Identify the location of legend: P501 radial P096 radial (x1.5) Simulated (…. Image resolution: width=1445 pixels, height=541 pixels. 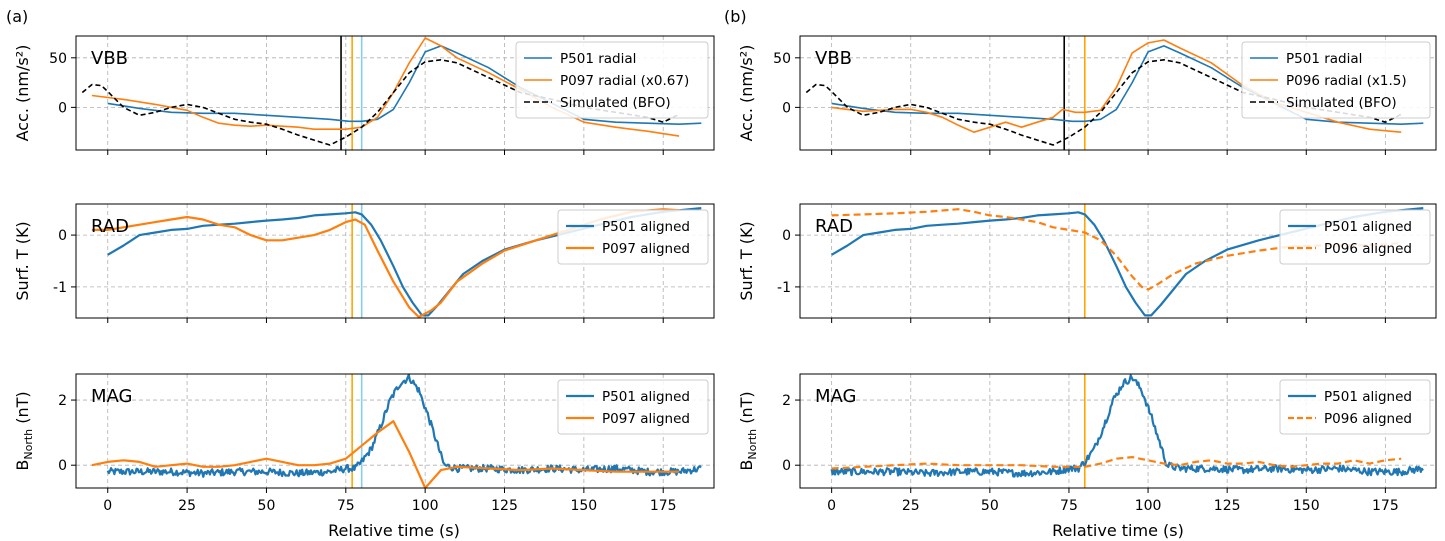
(1336, 80).